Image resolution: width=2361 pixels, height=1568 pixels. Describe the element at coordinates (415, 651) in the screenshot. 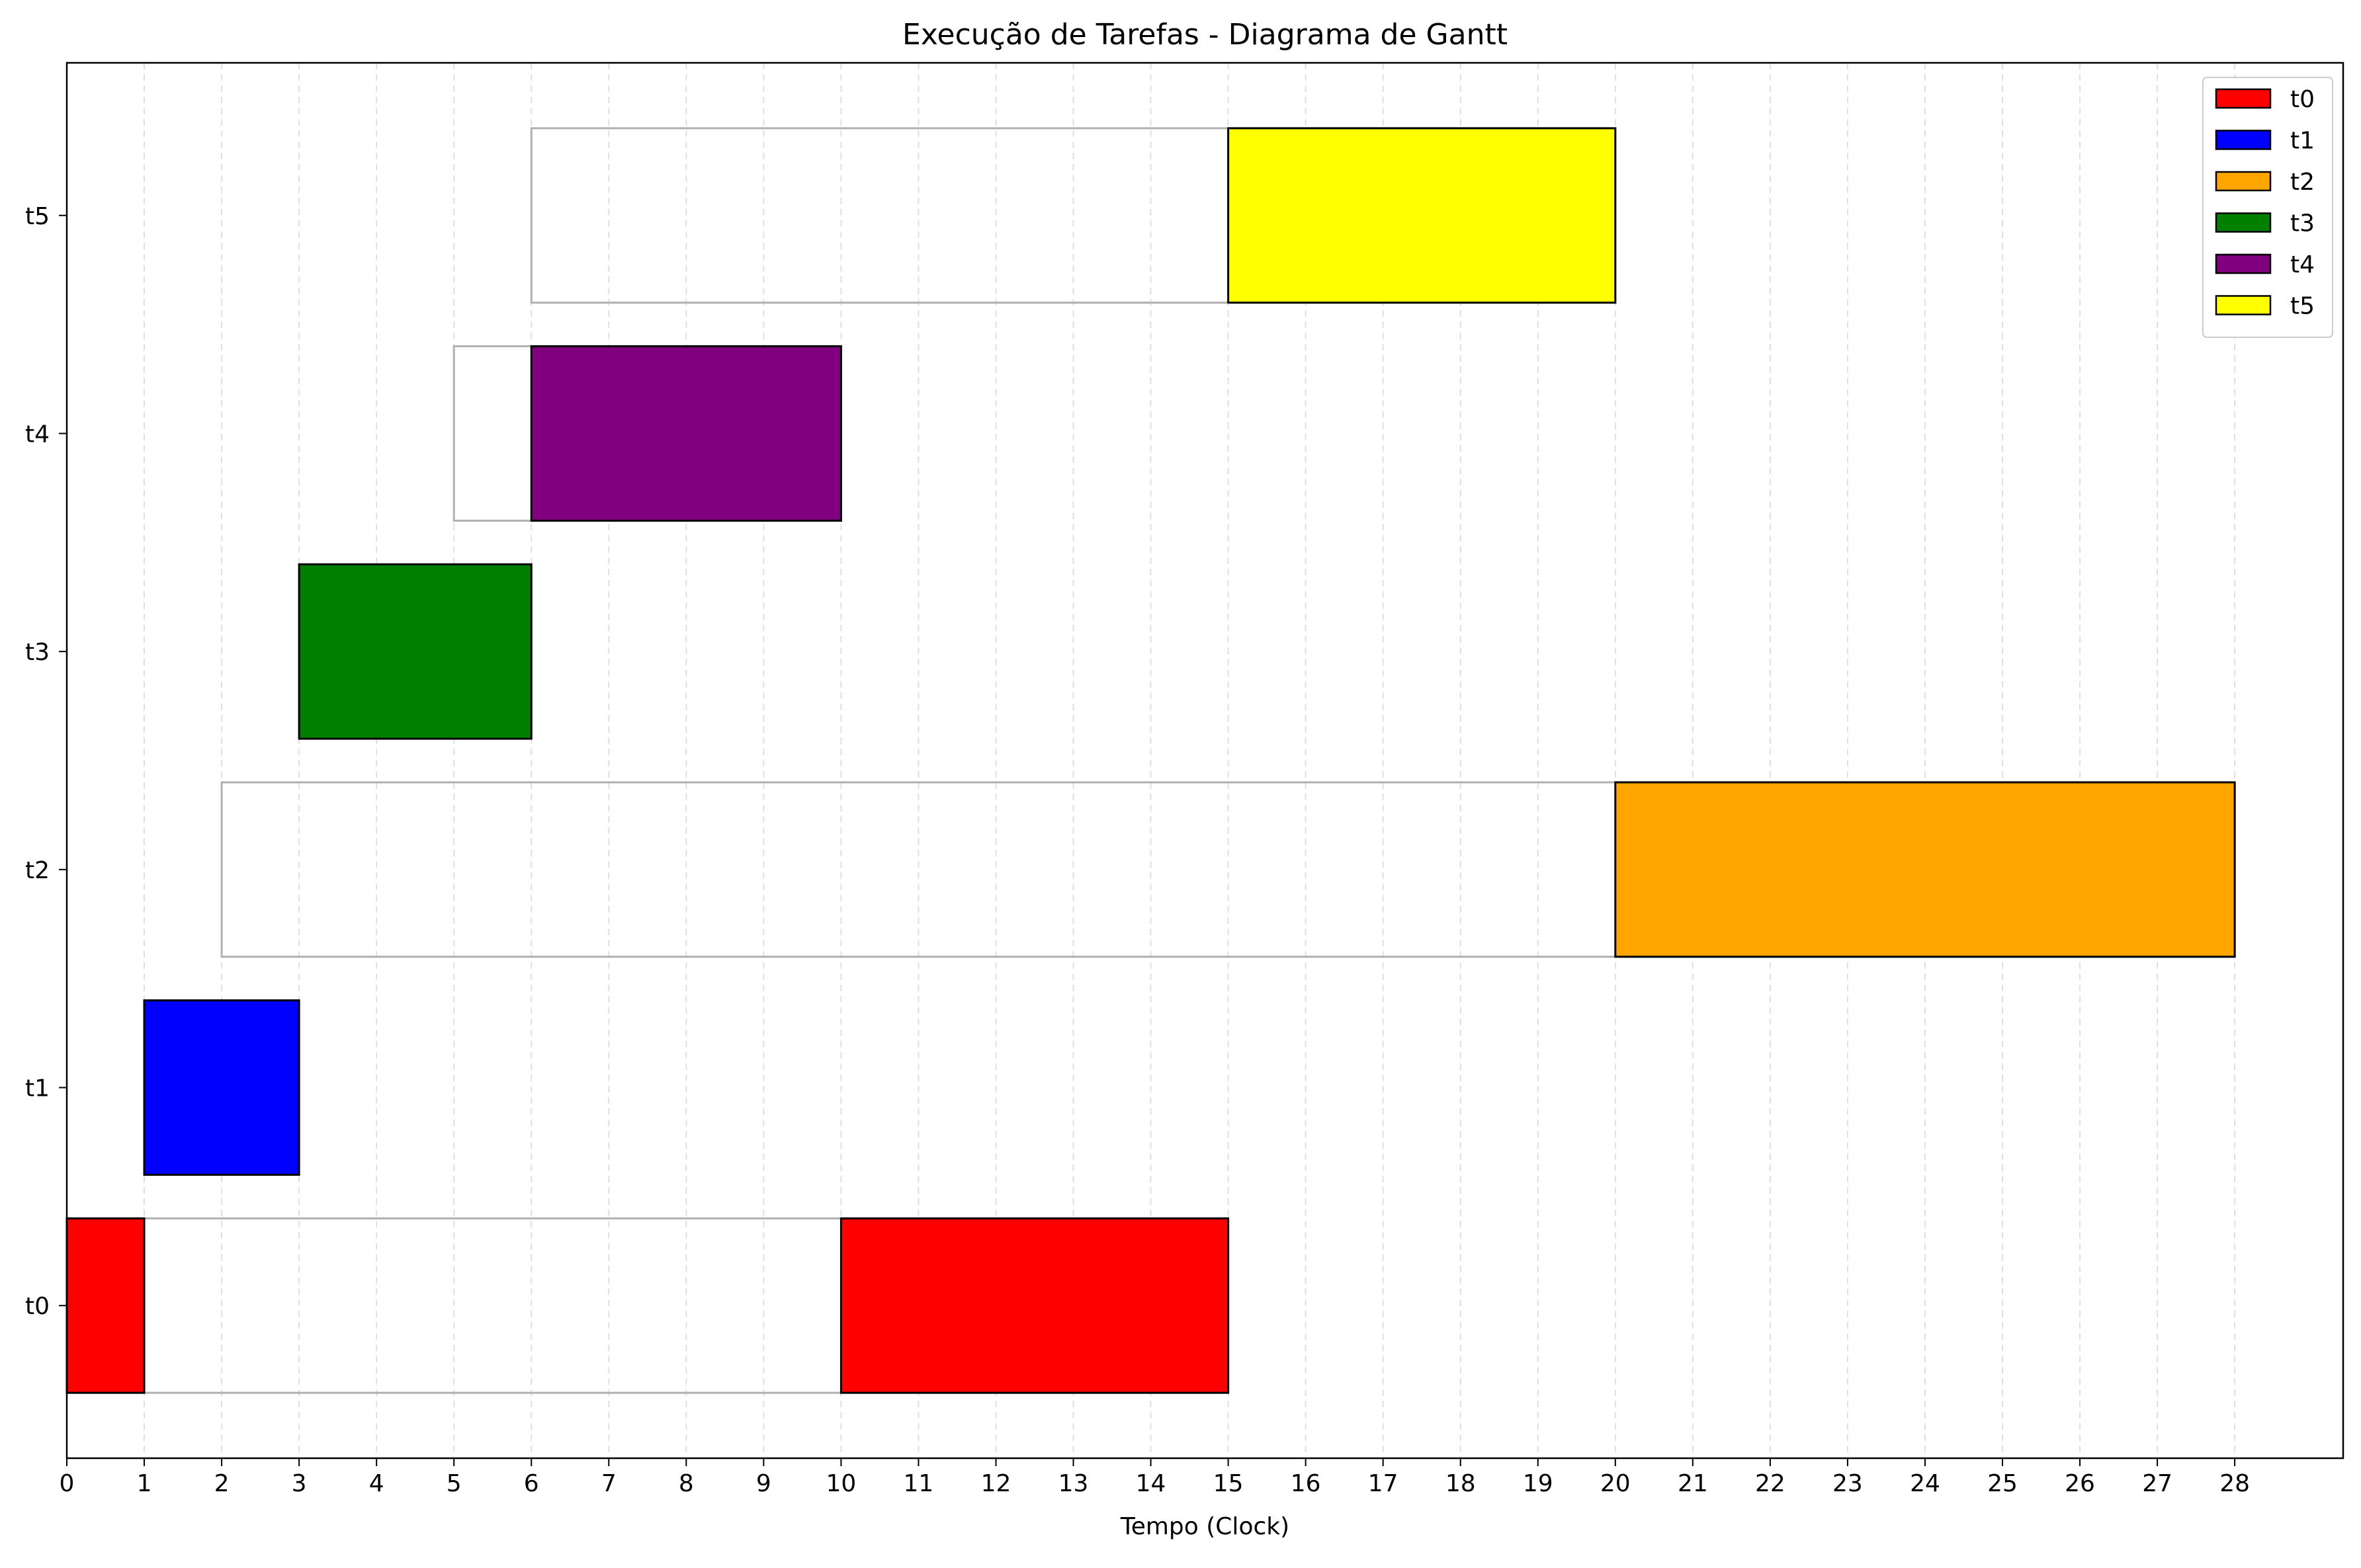

I see `execution-bar-t3` at that location.